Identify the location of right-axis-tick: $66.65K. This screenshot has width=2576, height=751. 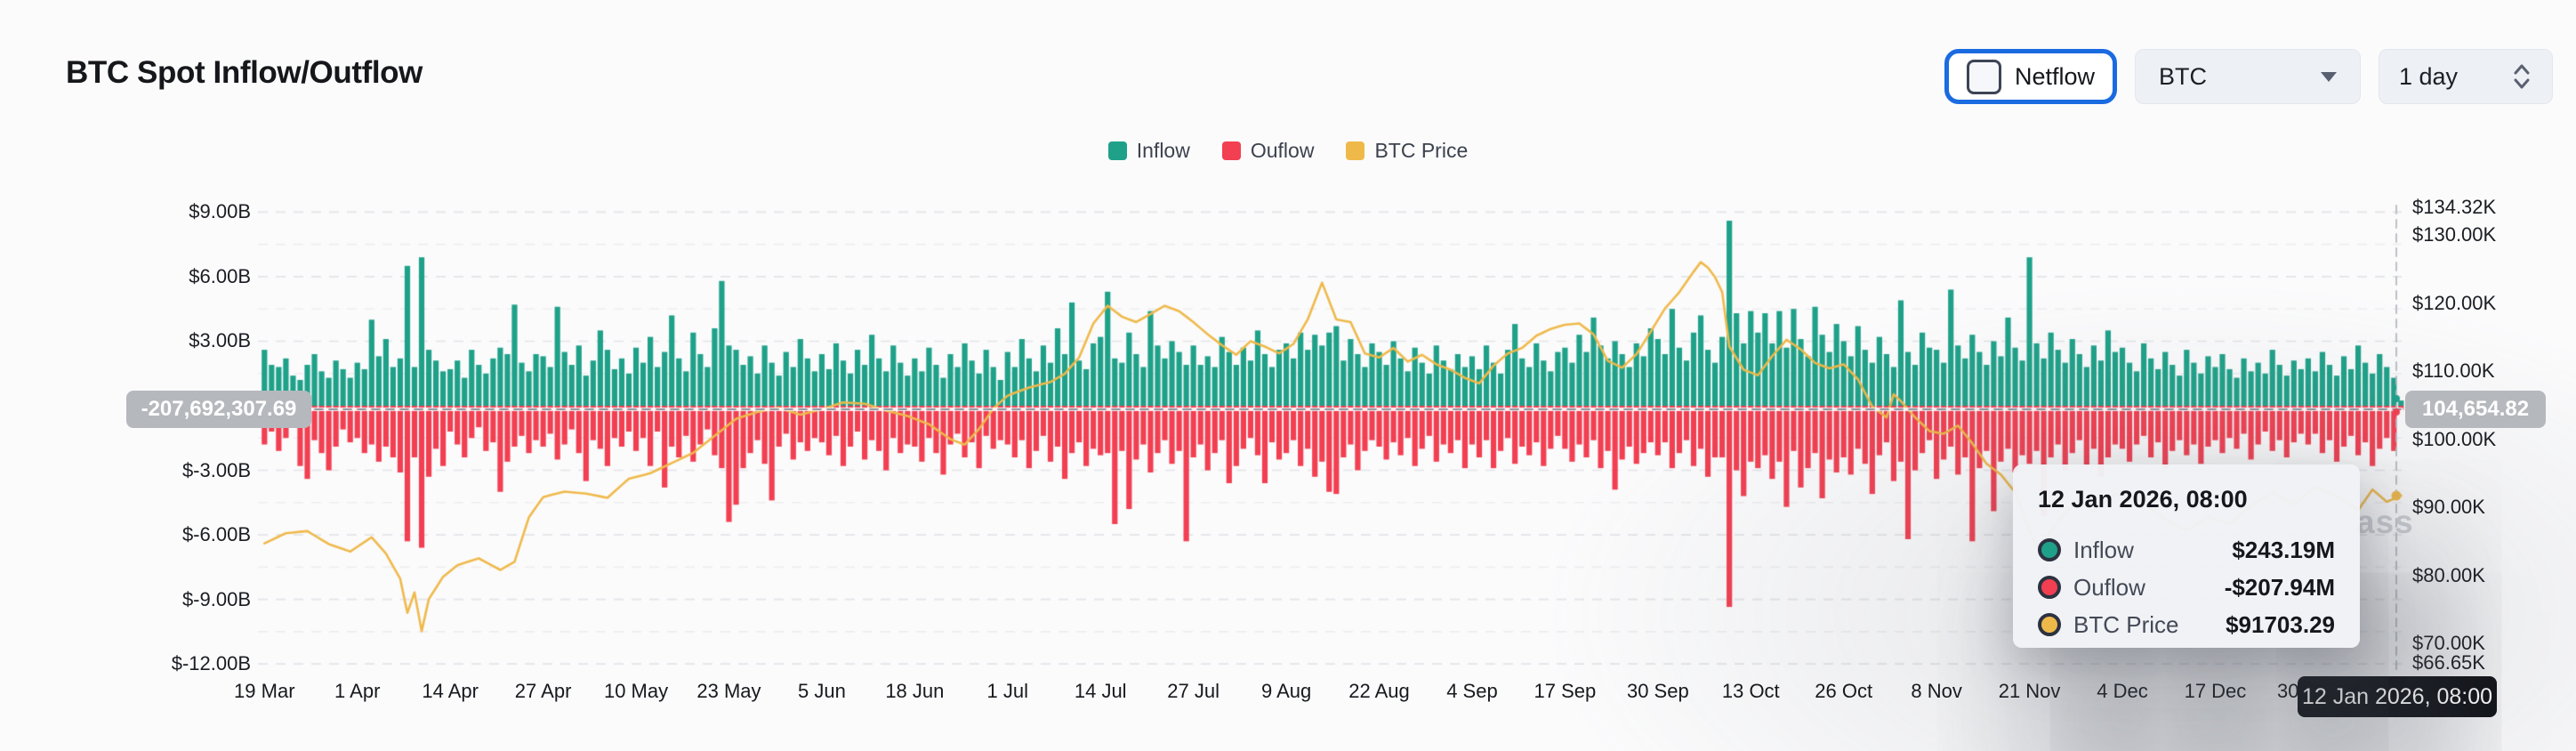
(2448, 662).